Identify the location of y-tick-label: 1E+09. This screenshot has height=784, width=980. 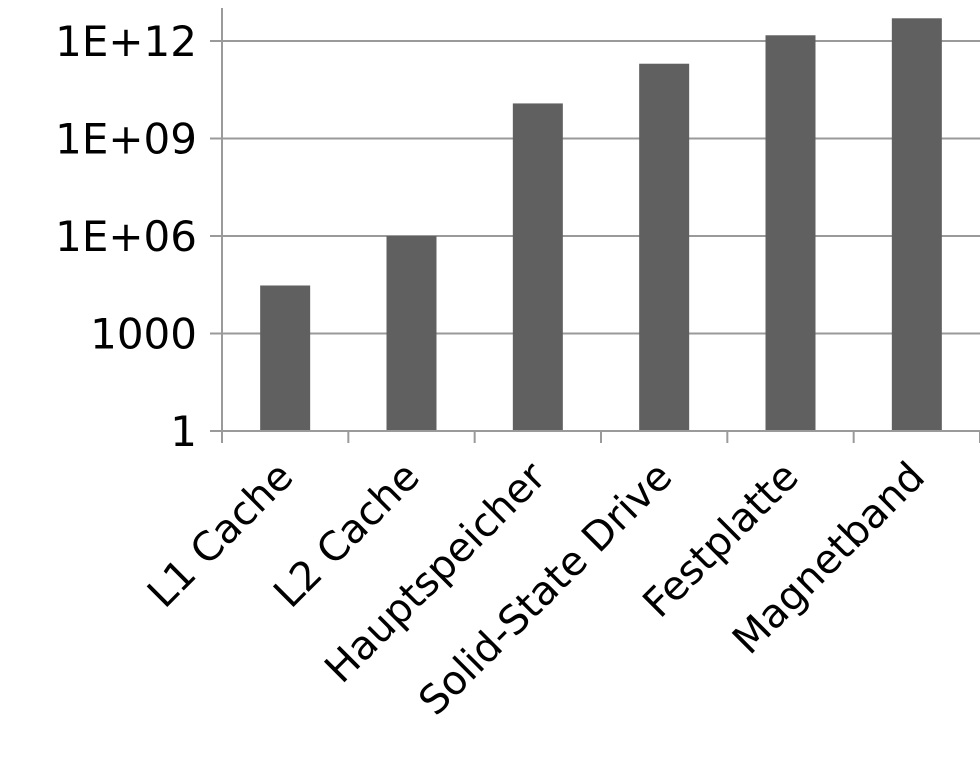
(126, 139).